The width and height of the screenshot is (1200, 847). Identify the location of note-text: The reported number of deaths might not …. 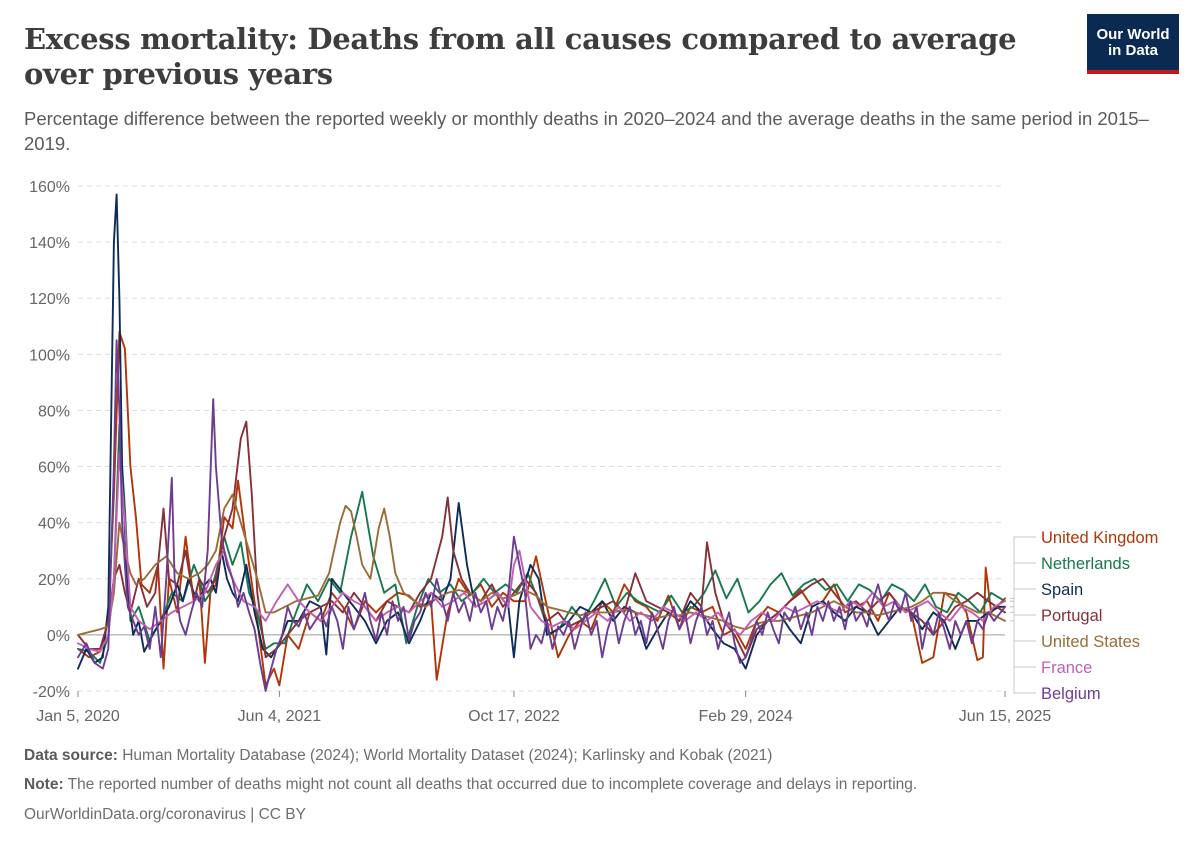
(492, 784).